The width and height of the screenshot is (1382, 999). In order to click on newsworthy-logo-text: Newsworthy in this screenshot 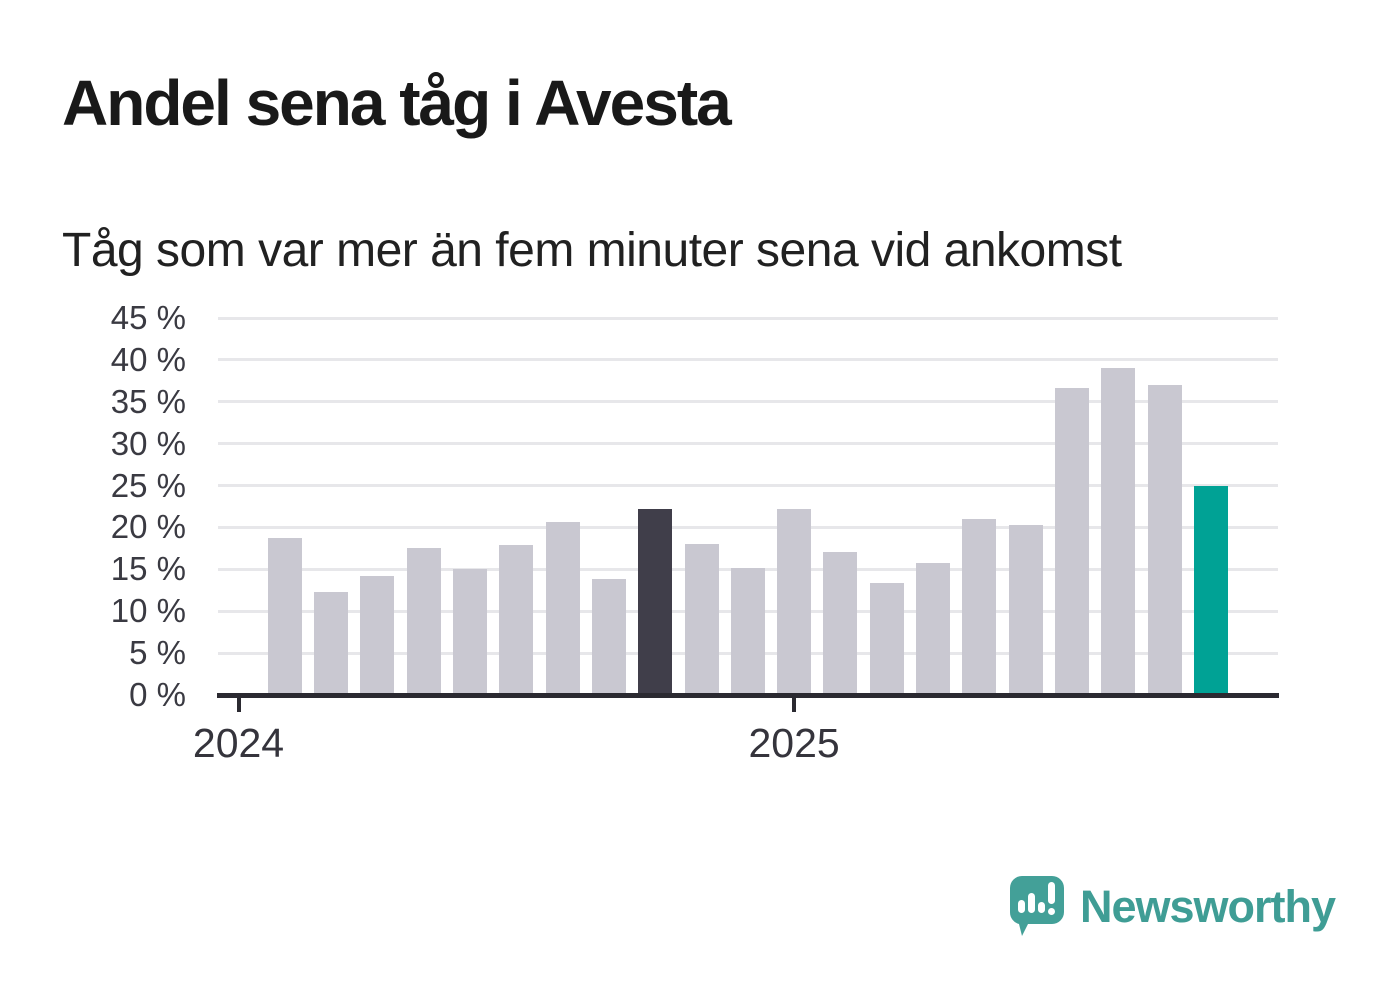, I will do `click(1208, 906)`.